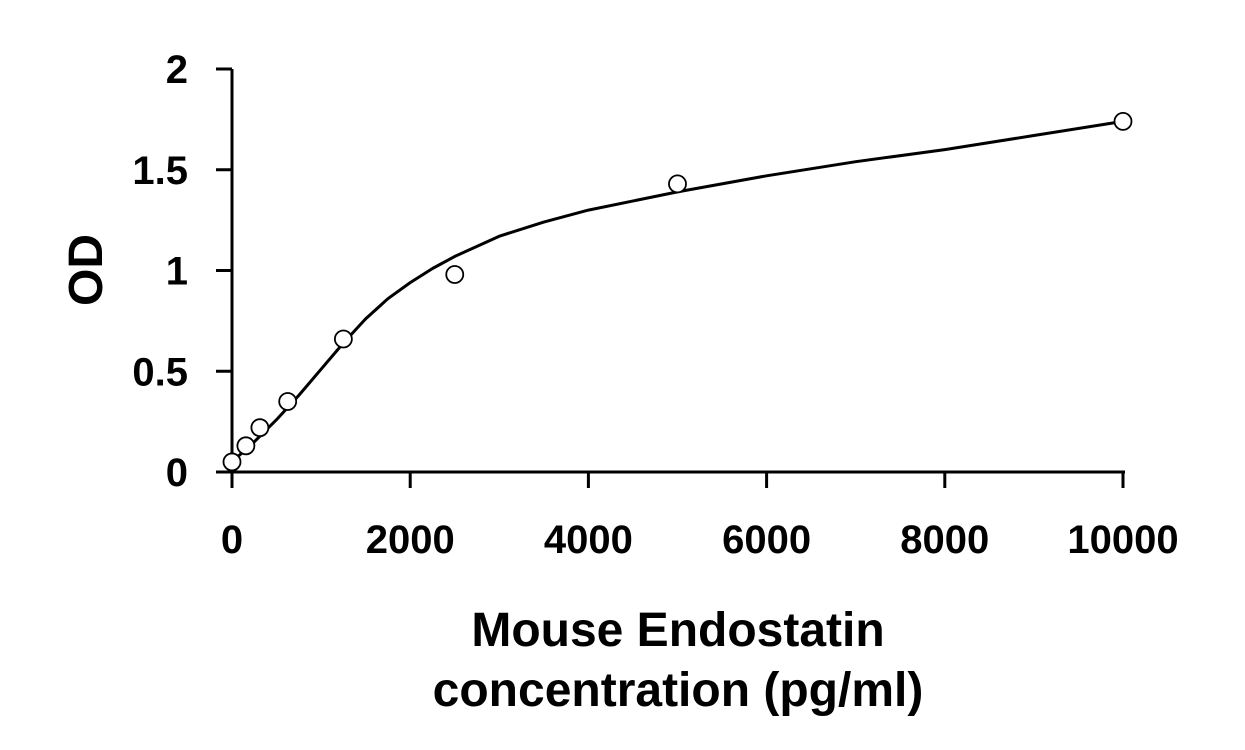  What do you see at coordinates (677, 630) in the screenshot?
I see `x-axis-title-line-1: Mouse Endostatin` at bounding box center [677, 630].